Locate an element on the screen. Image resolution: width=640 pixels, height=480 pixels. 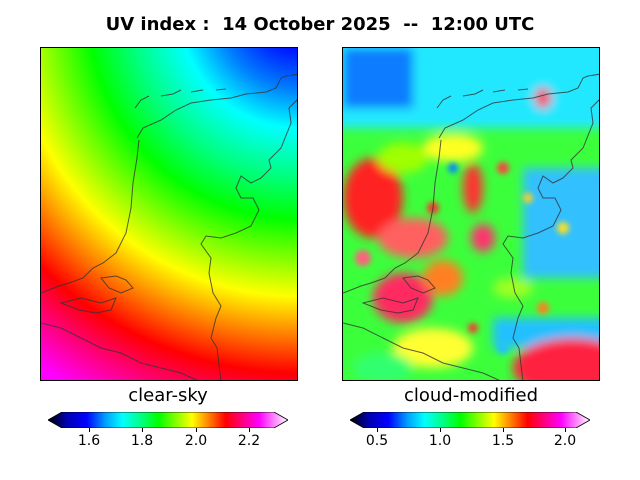
tick-label: 2.2 is located at coordinates (249, 441).